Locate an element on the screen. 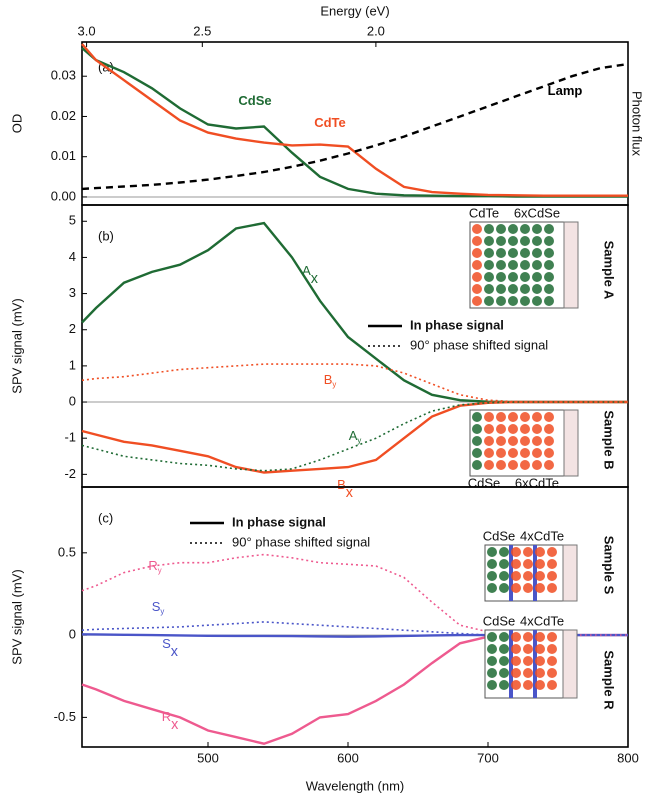 Image resolution: width=645 pixels, height=800 pixels. series-label: CdSe is located at coordinates (254, 100).